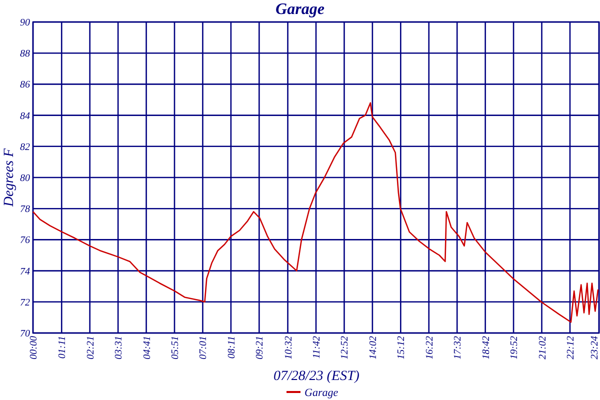 The height and width of the screenshot is (400, 600). I want to click on y-axis-title: Degrees F, so click(9, 178).